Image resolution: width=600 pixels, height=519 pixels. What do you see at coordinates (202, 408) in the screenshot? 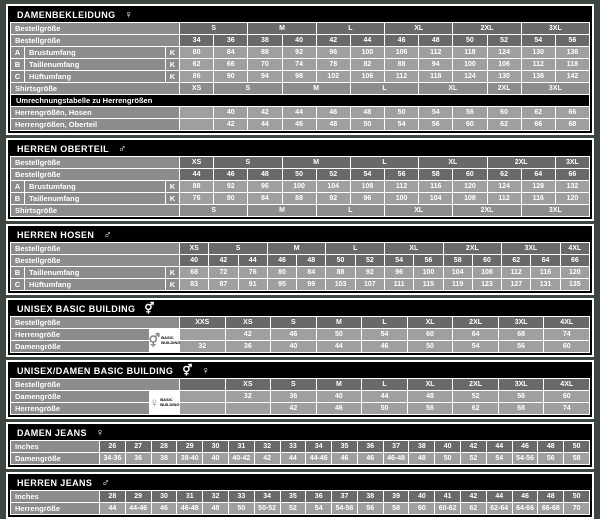
I see `empty-cell` at bounding box center [202, 408].